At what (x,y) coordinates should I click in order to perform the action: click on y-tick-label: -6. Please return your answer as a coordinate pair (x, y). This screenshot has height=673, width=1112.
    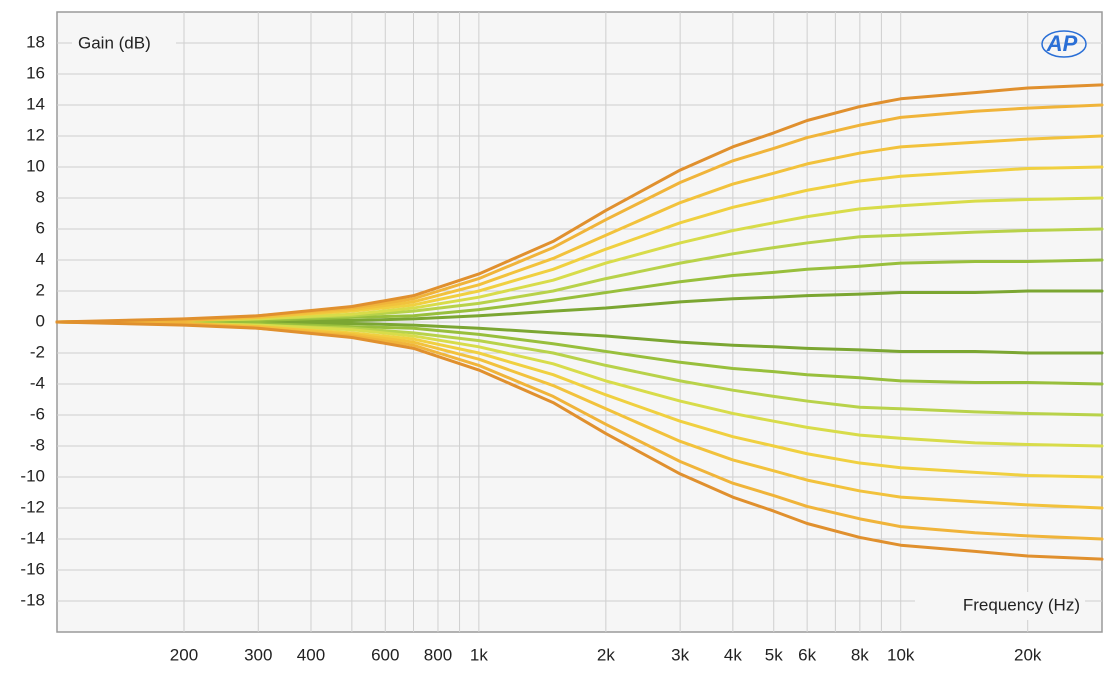
    Looking at the image, I should click on (37, 413).